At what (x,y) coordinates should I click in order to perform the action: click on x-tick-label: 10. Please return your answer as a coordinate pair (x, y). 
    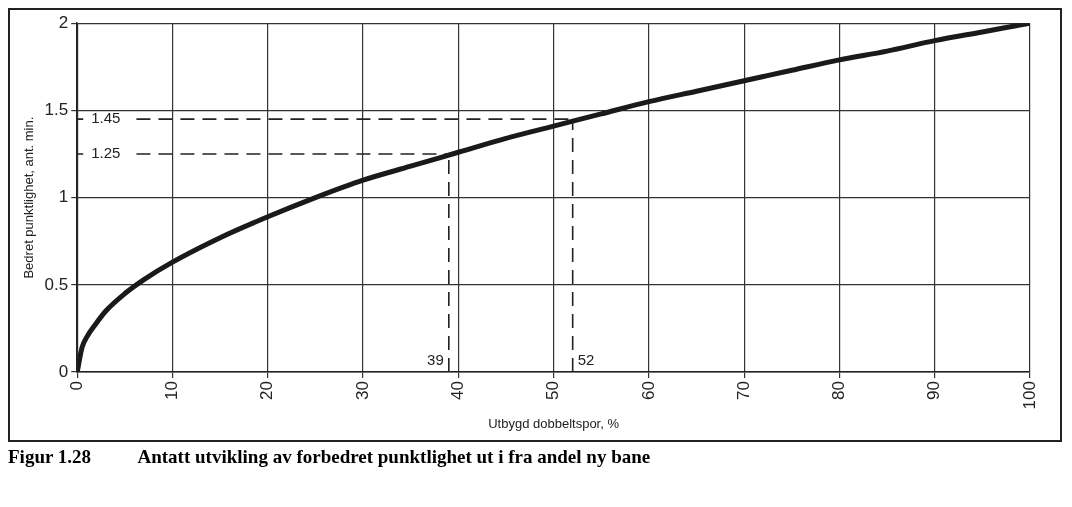
    Looking at the image, I should click on (172, 390).